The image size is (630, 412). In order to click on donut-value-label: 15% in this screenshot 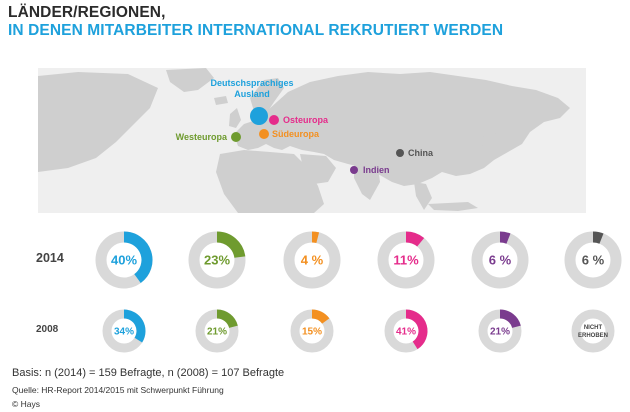, I will do `click(312, 332)`.